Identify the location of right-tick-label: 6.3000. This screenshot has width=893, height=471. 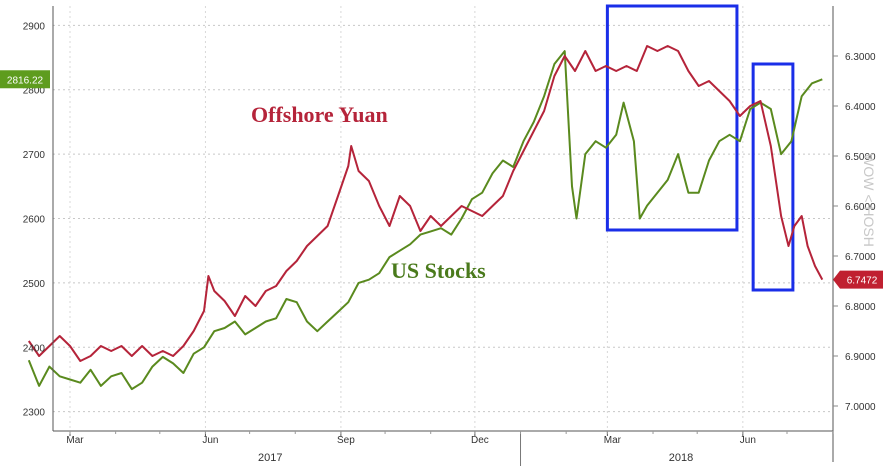
(860, 57).